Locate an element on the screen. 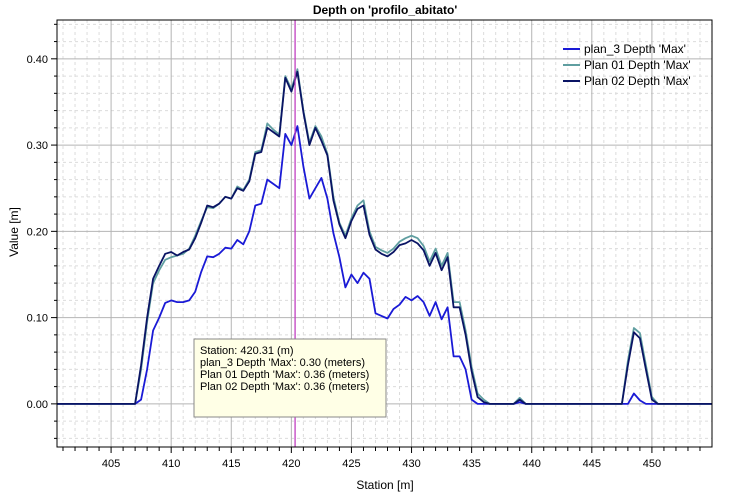  x-tick-label: 415 is located at coordinates (231, 464).